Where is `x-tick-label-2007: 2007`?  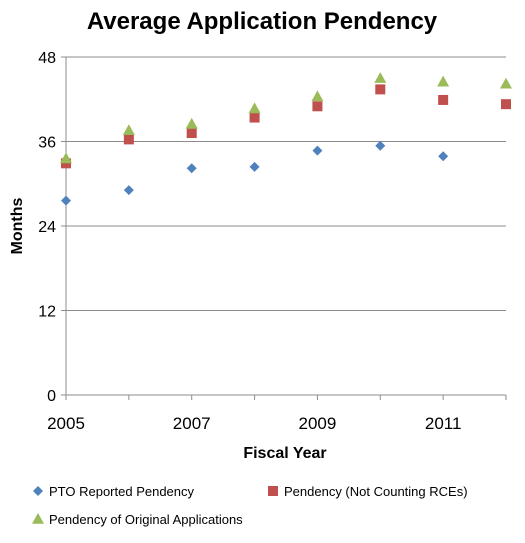 x-tick-label-2007: 2007 is located at coordinates (192, 423).